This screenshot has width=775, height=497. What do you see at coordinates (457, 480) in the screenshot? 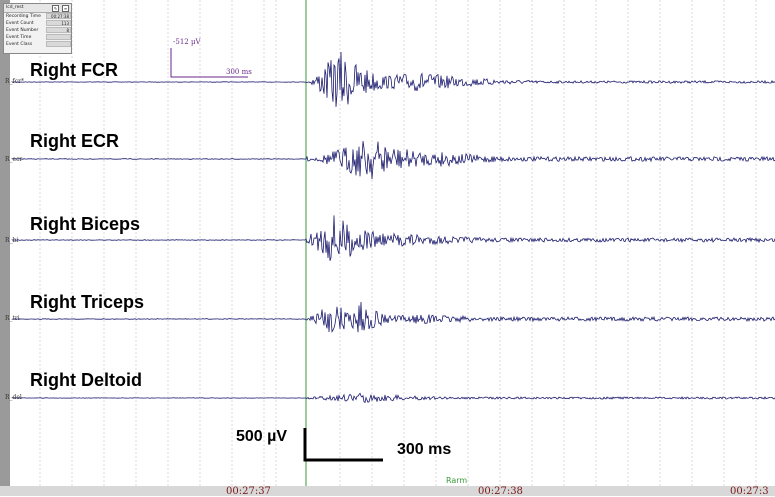
I see `event-marker-label: Rarm` at bounding box center [457, 480].